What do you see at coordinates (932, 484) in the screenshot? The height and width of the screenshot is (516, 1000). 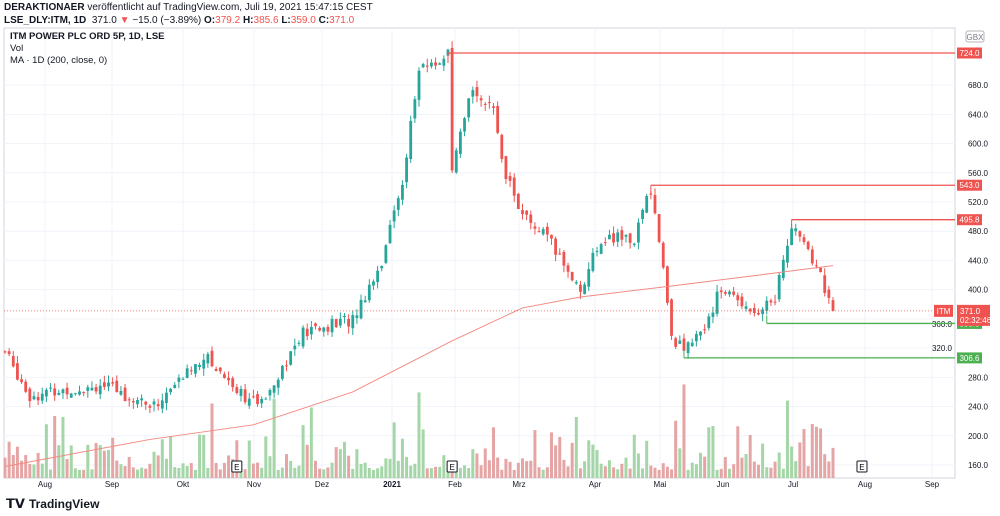 I see `x-tick-label: Sep` at bounding box center [932, 484].